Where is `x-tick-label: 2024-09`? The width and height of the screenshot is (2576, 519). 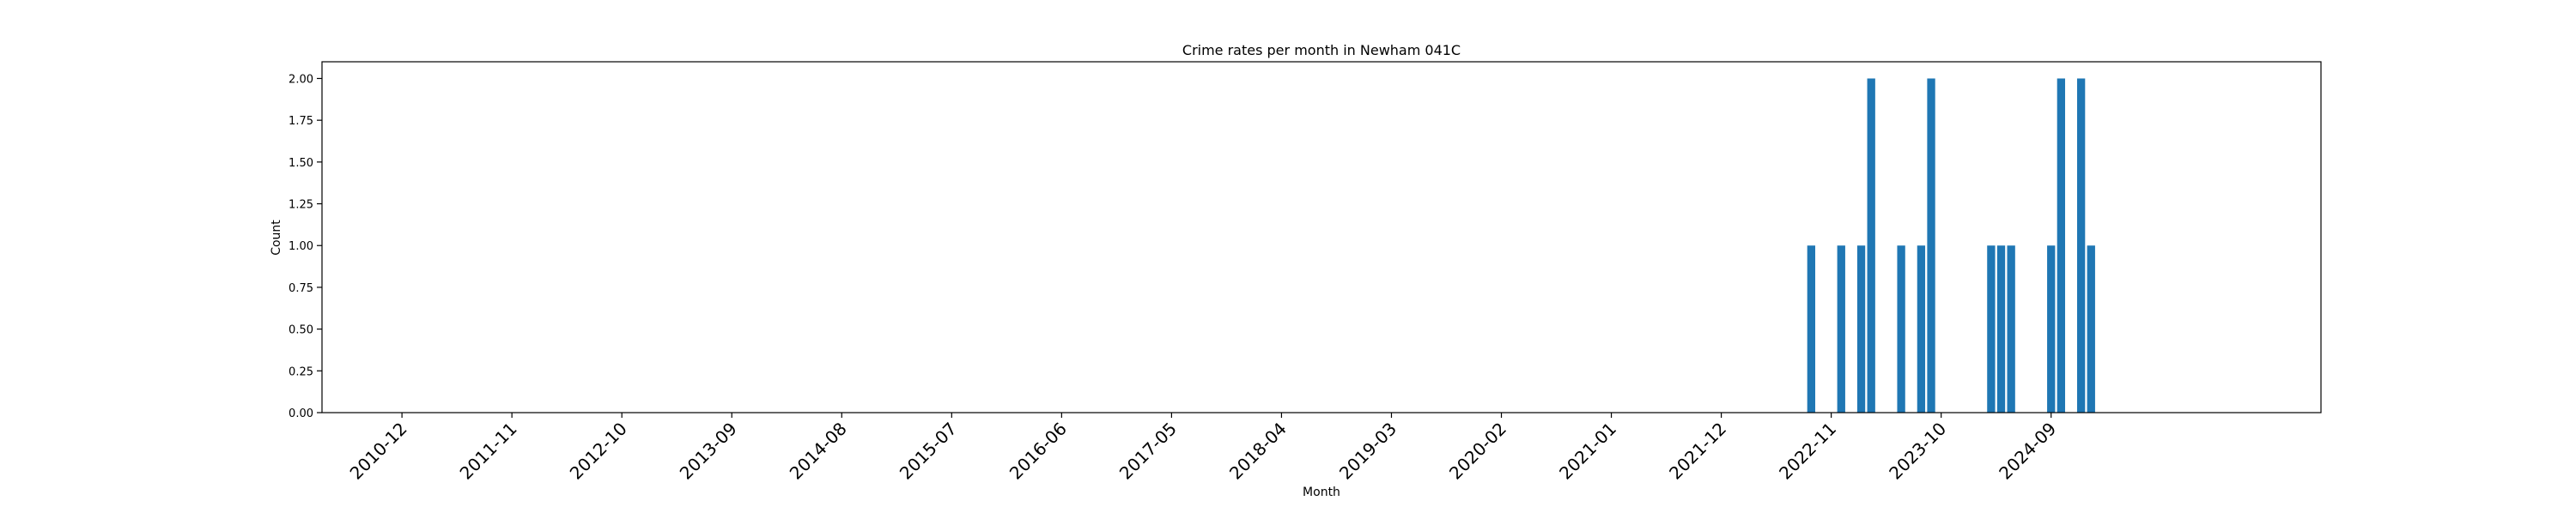
x-tick-label: 2024-09 is located at coordinates (2027, 451).